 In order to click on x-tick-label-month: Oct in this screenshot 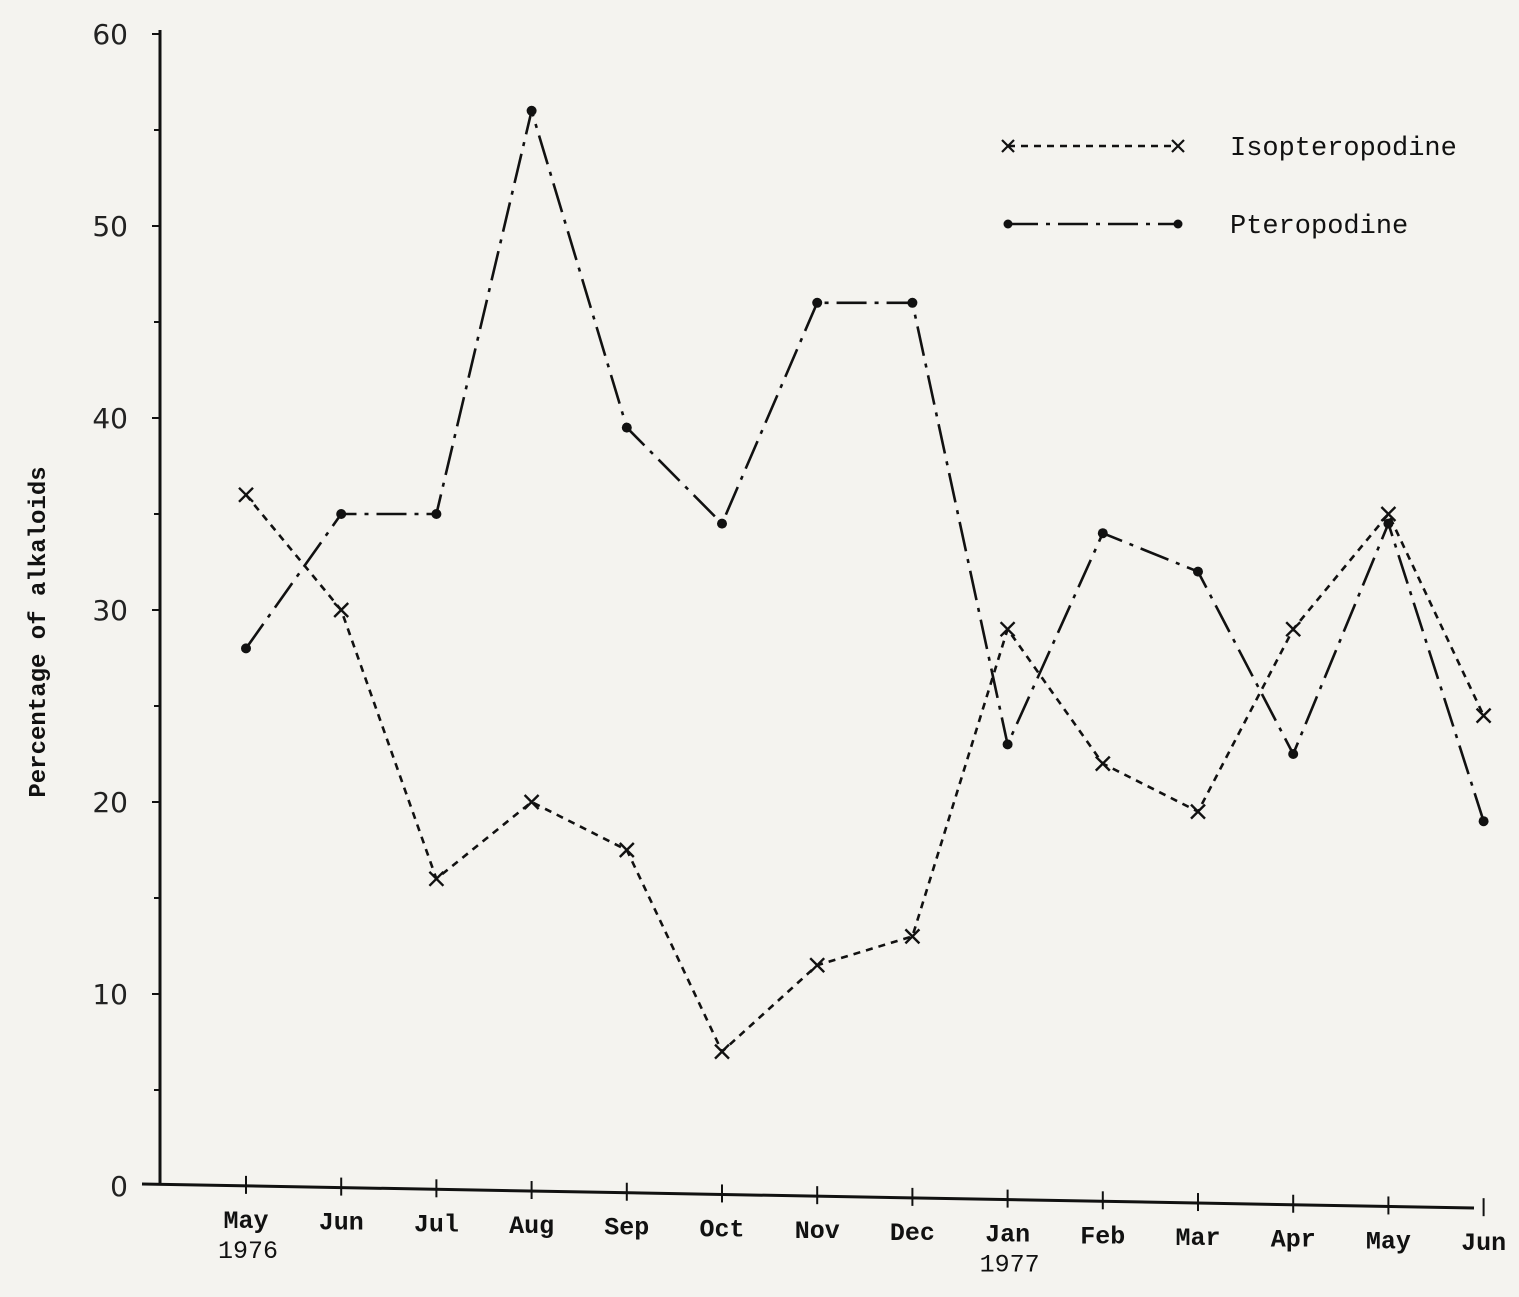, I will do `click(721, 1229)`.